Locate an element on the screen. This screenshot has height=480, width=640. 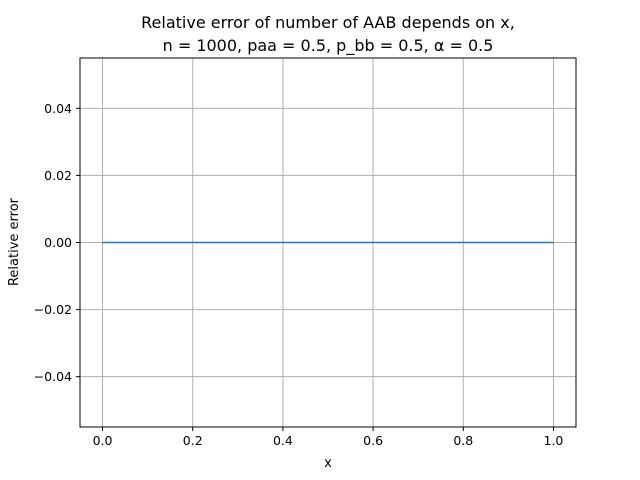
y-tick-label: 0.02 is located at coordinates (58, 175).